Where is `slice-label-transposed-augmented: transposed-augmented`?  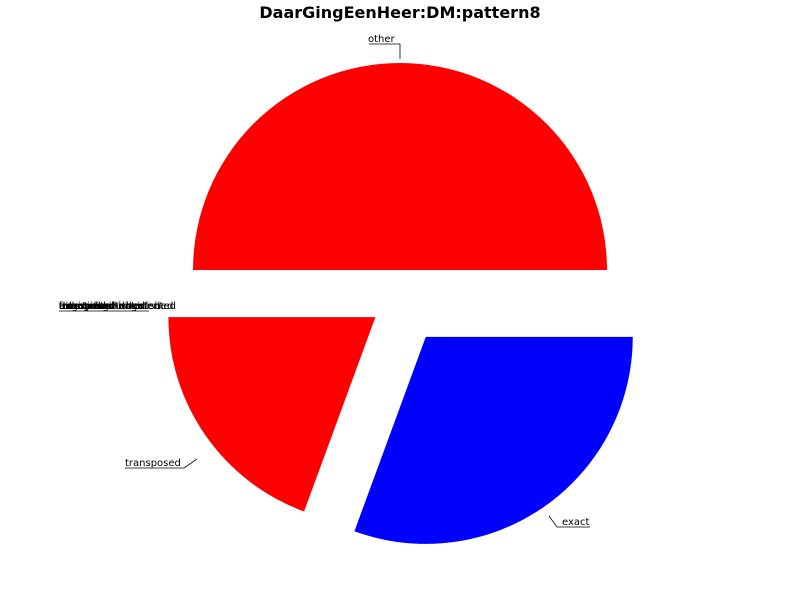
slice-label-transposed-augmented: transposed-augmented is located at coordinates (117, 306).